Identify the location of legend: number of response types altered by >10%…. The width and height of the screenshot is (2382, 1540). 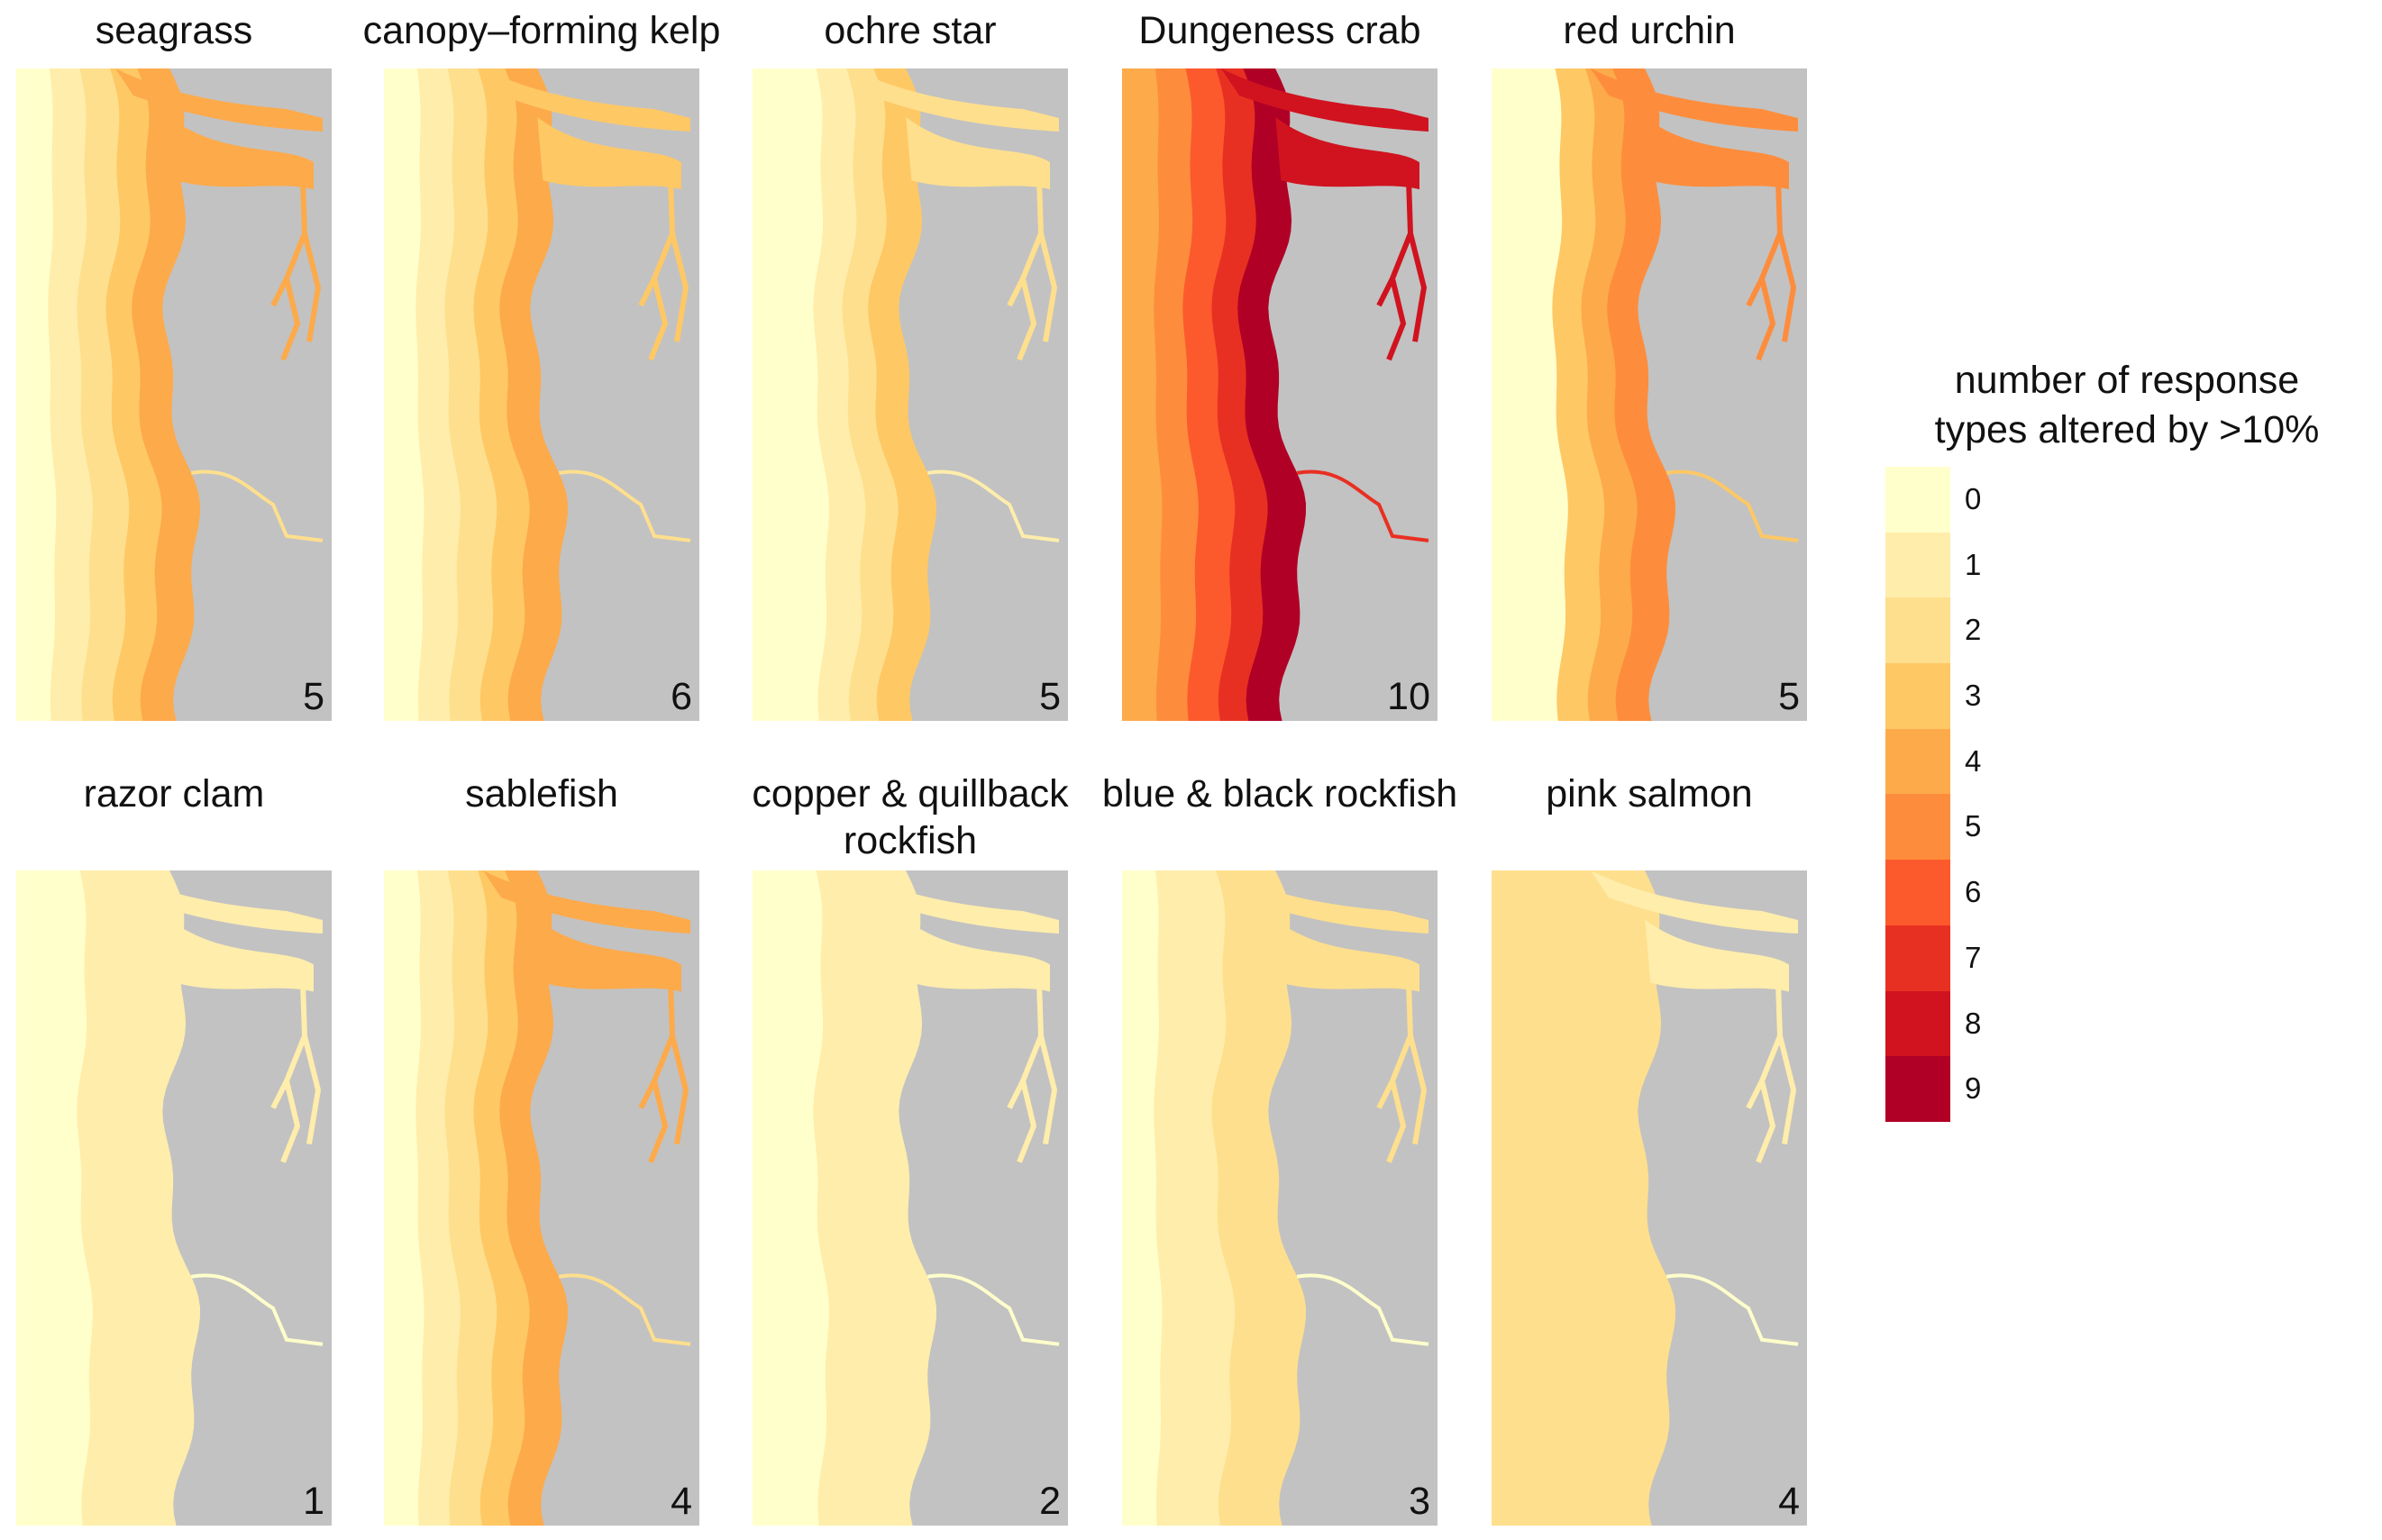
(2127, 743).